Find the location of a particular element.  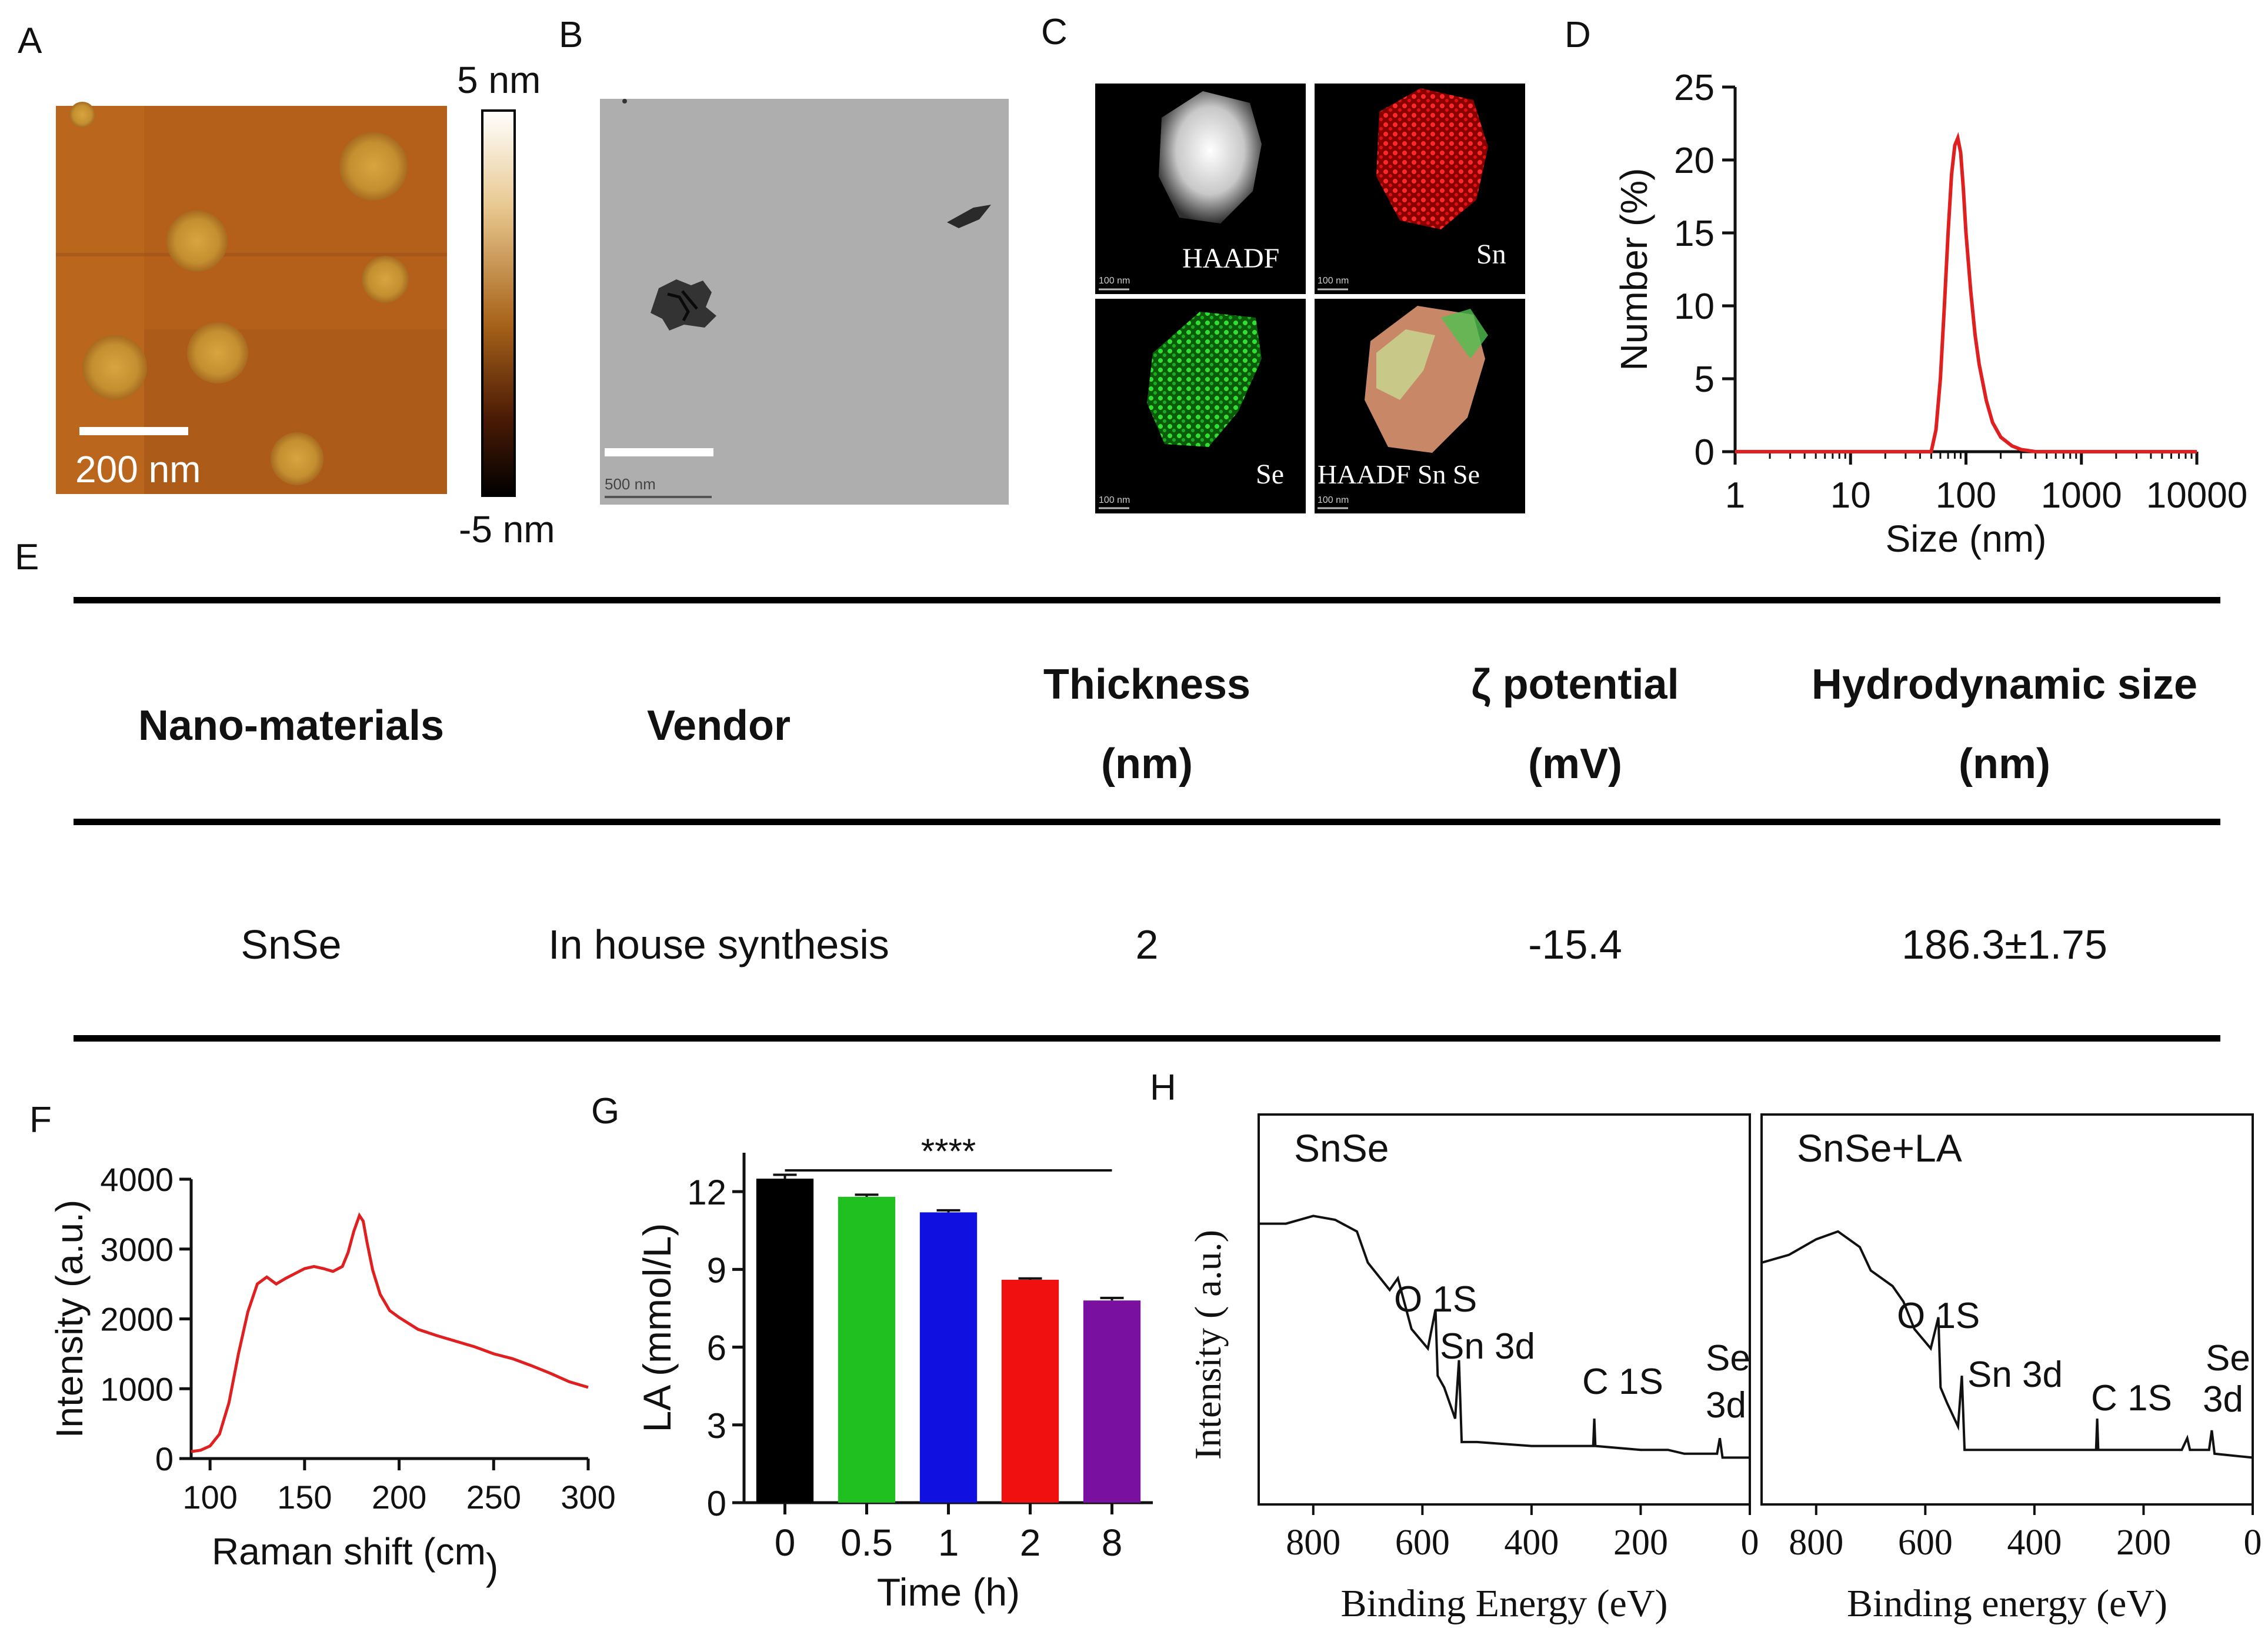

eds-tile-label-haadf: HAADF is located at coordinates (1230, 258).